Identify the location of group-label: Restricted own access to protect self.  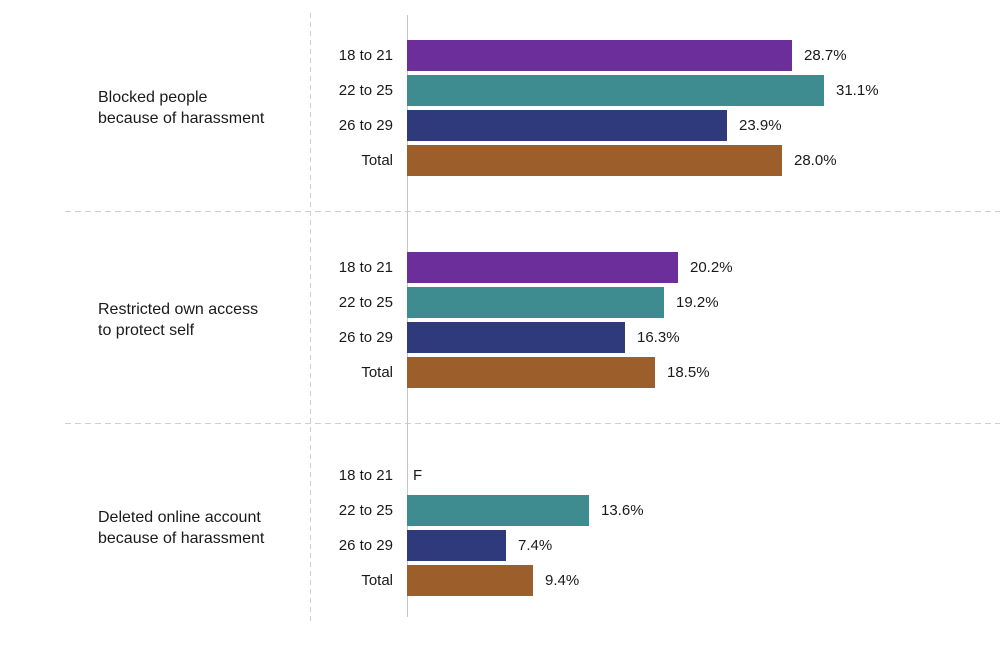
(198, 320).